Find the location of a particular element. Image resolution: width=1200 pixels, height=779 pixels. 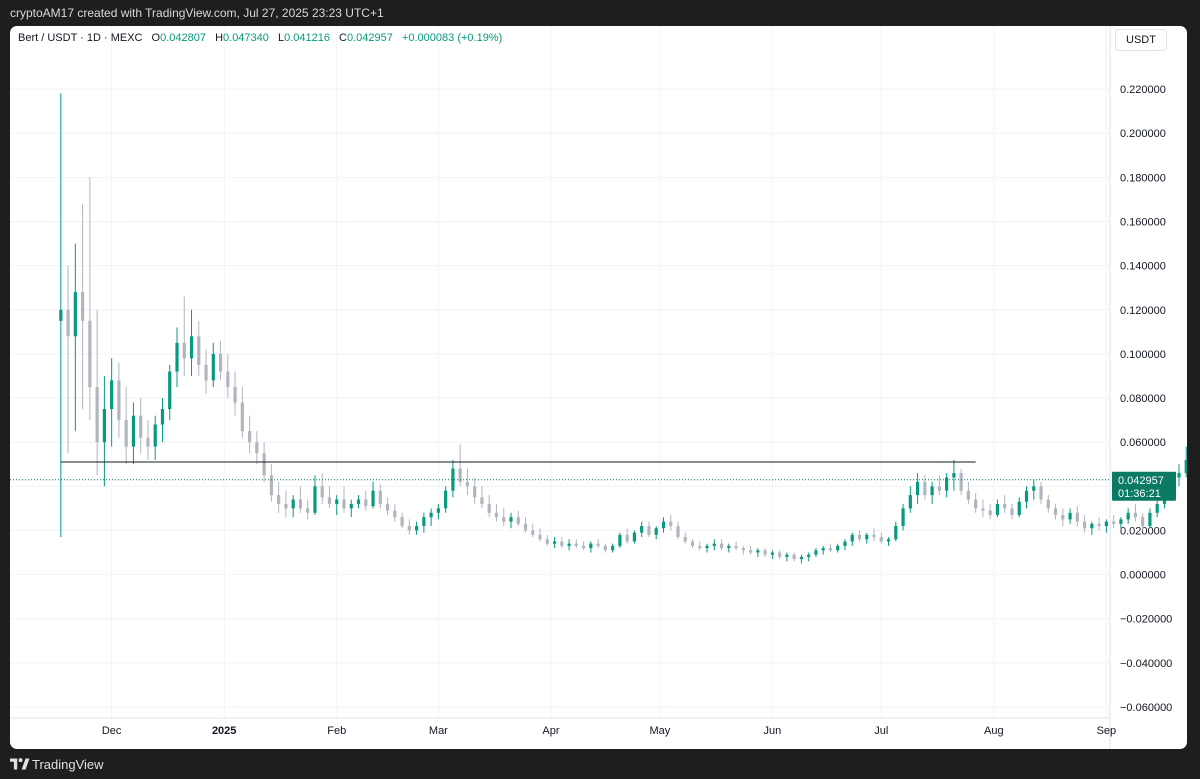

symbol-label: Bert / USDT · 1D · MEXC is located at coordinates (80, 38).